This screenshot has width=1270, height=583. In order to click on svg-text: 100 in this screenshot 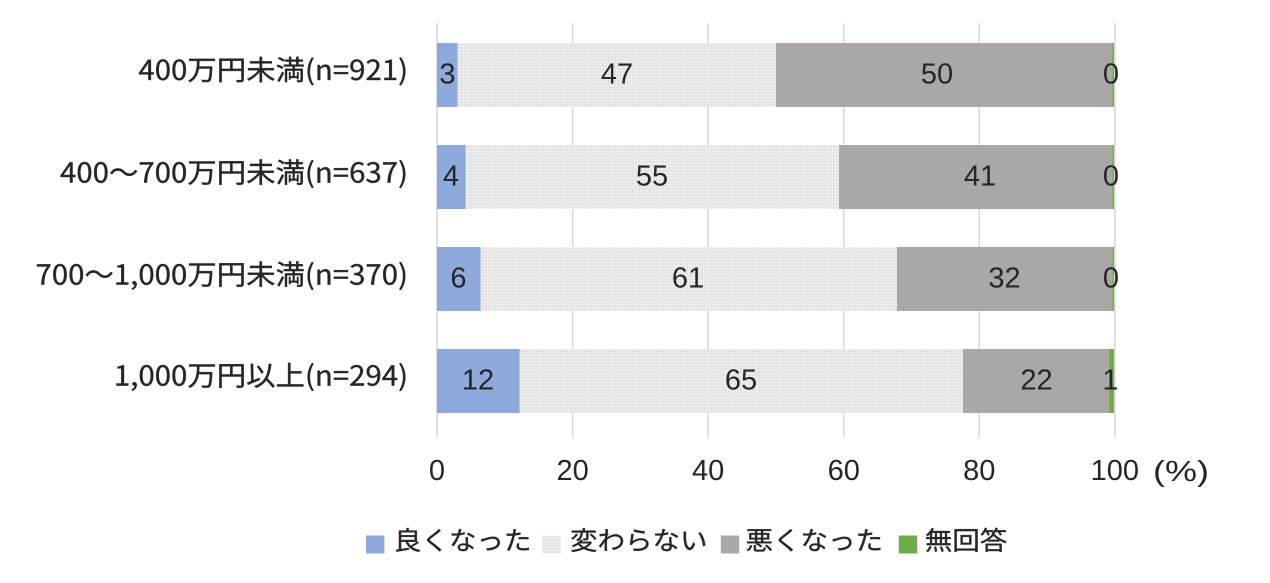, I will do `click(1115, 471)`.